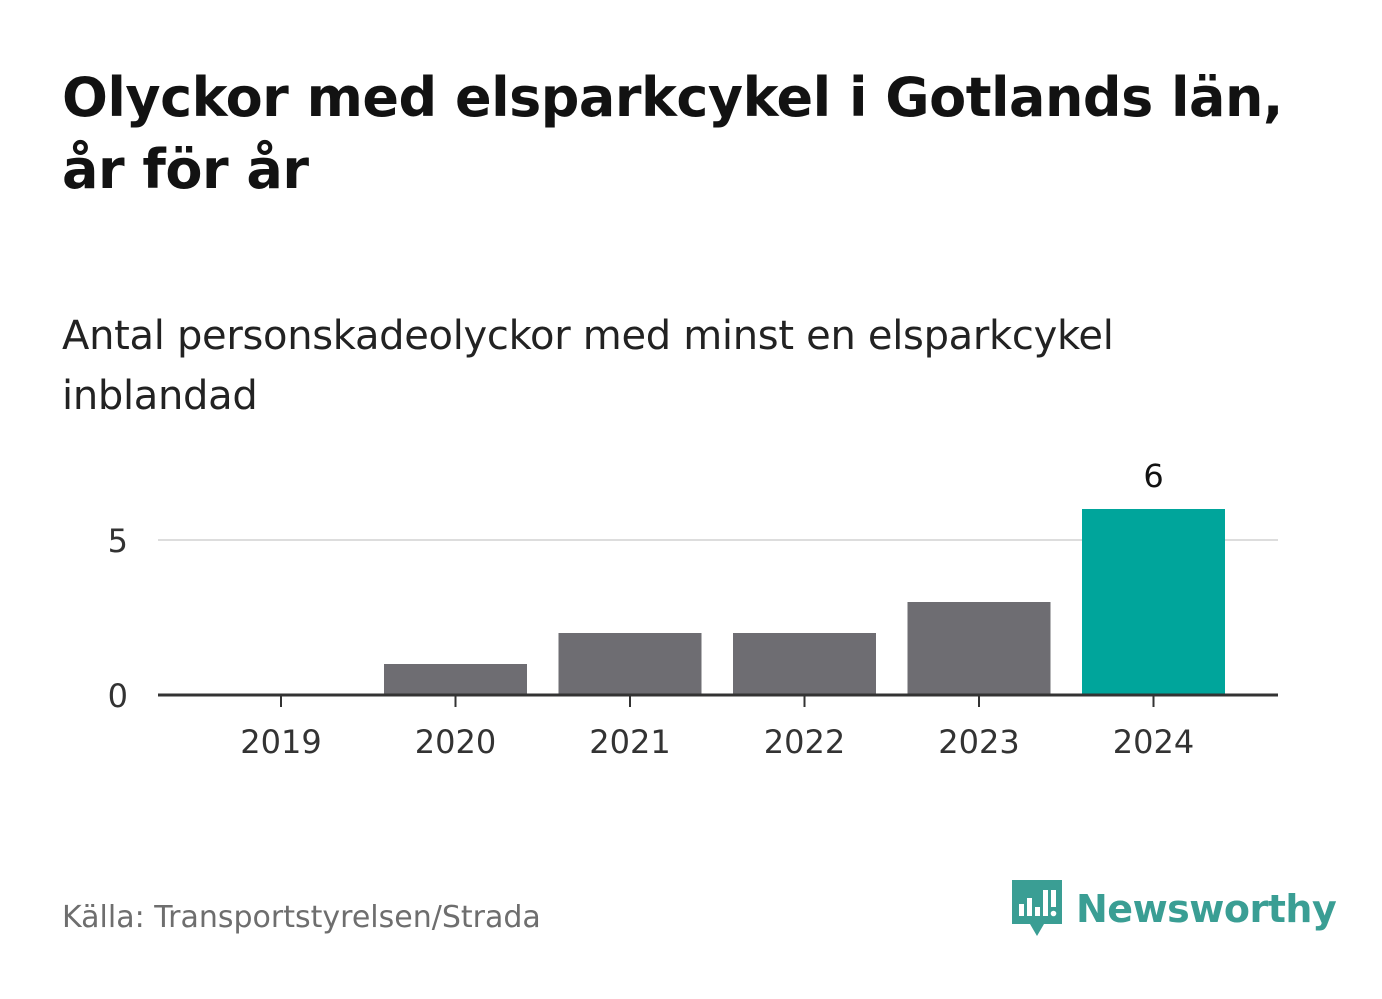  I want to click on source-note: Källa: Transportstyrelsen/Strada, so click(301, 917).